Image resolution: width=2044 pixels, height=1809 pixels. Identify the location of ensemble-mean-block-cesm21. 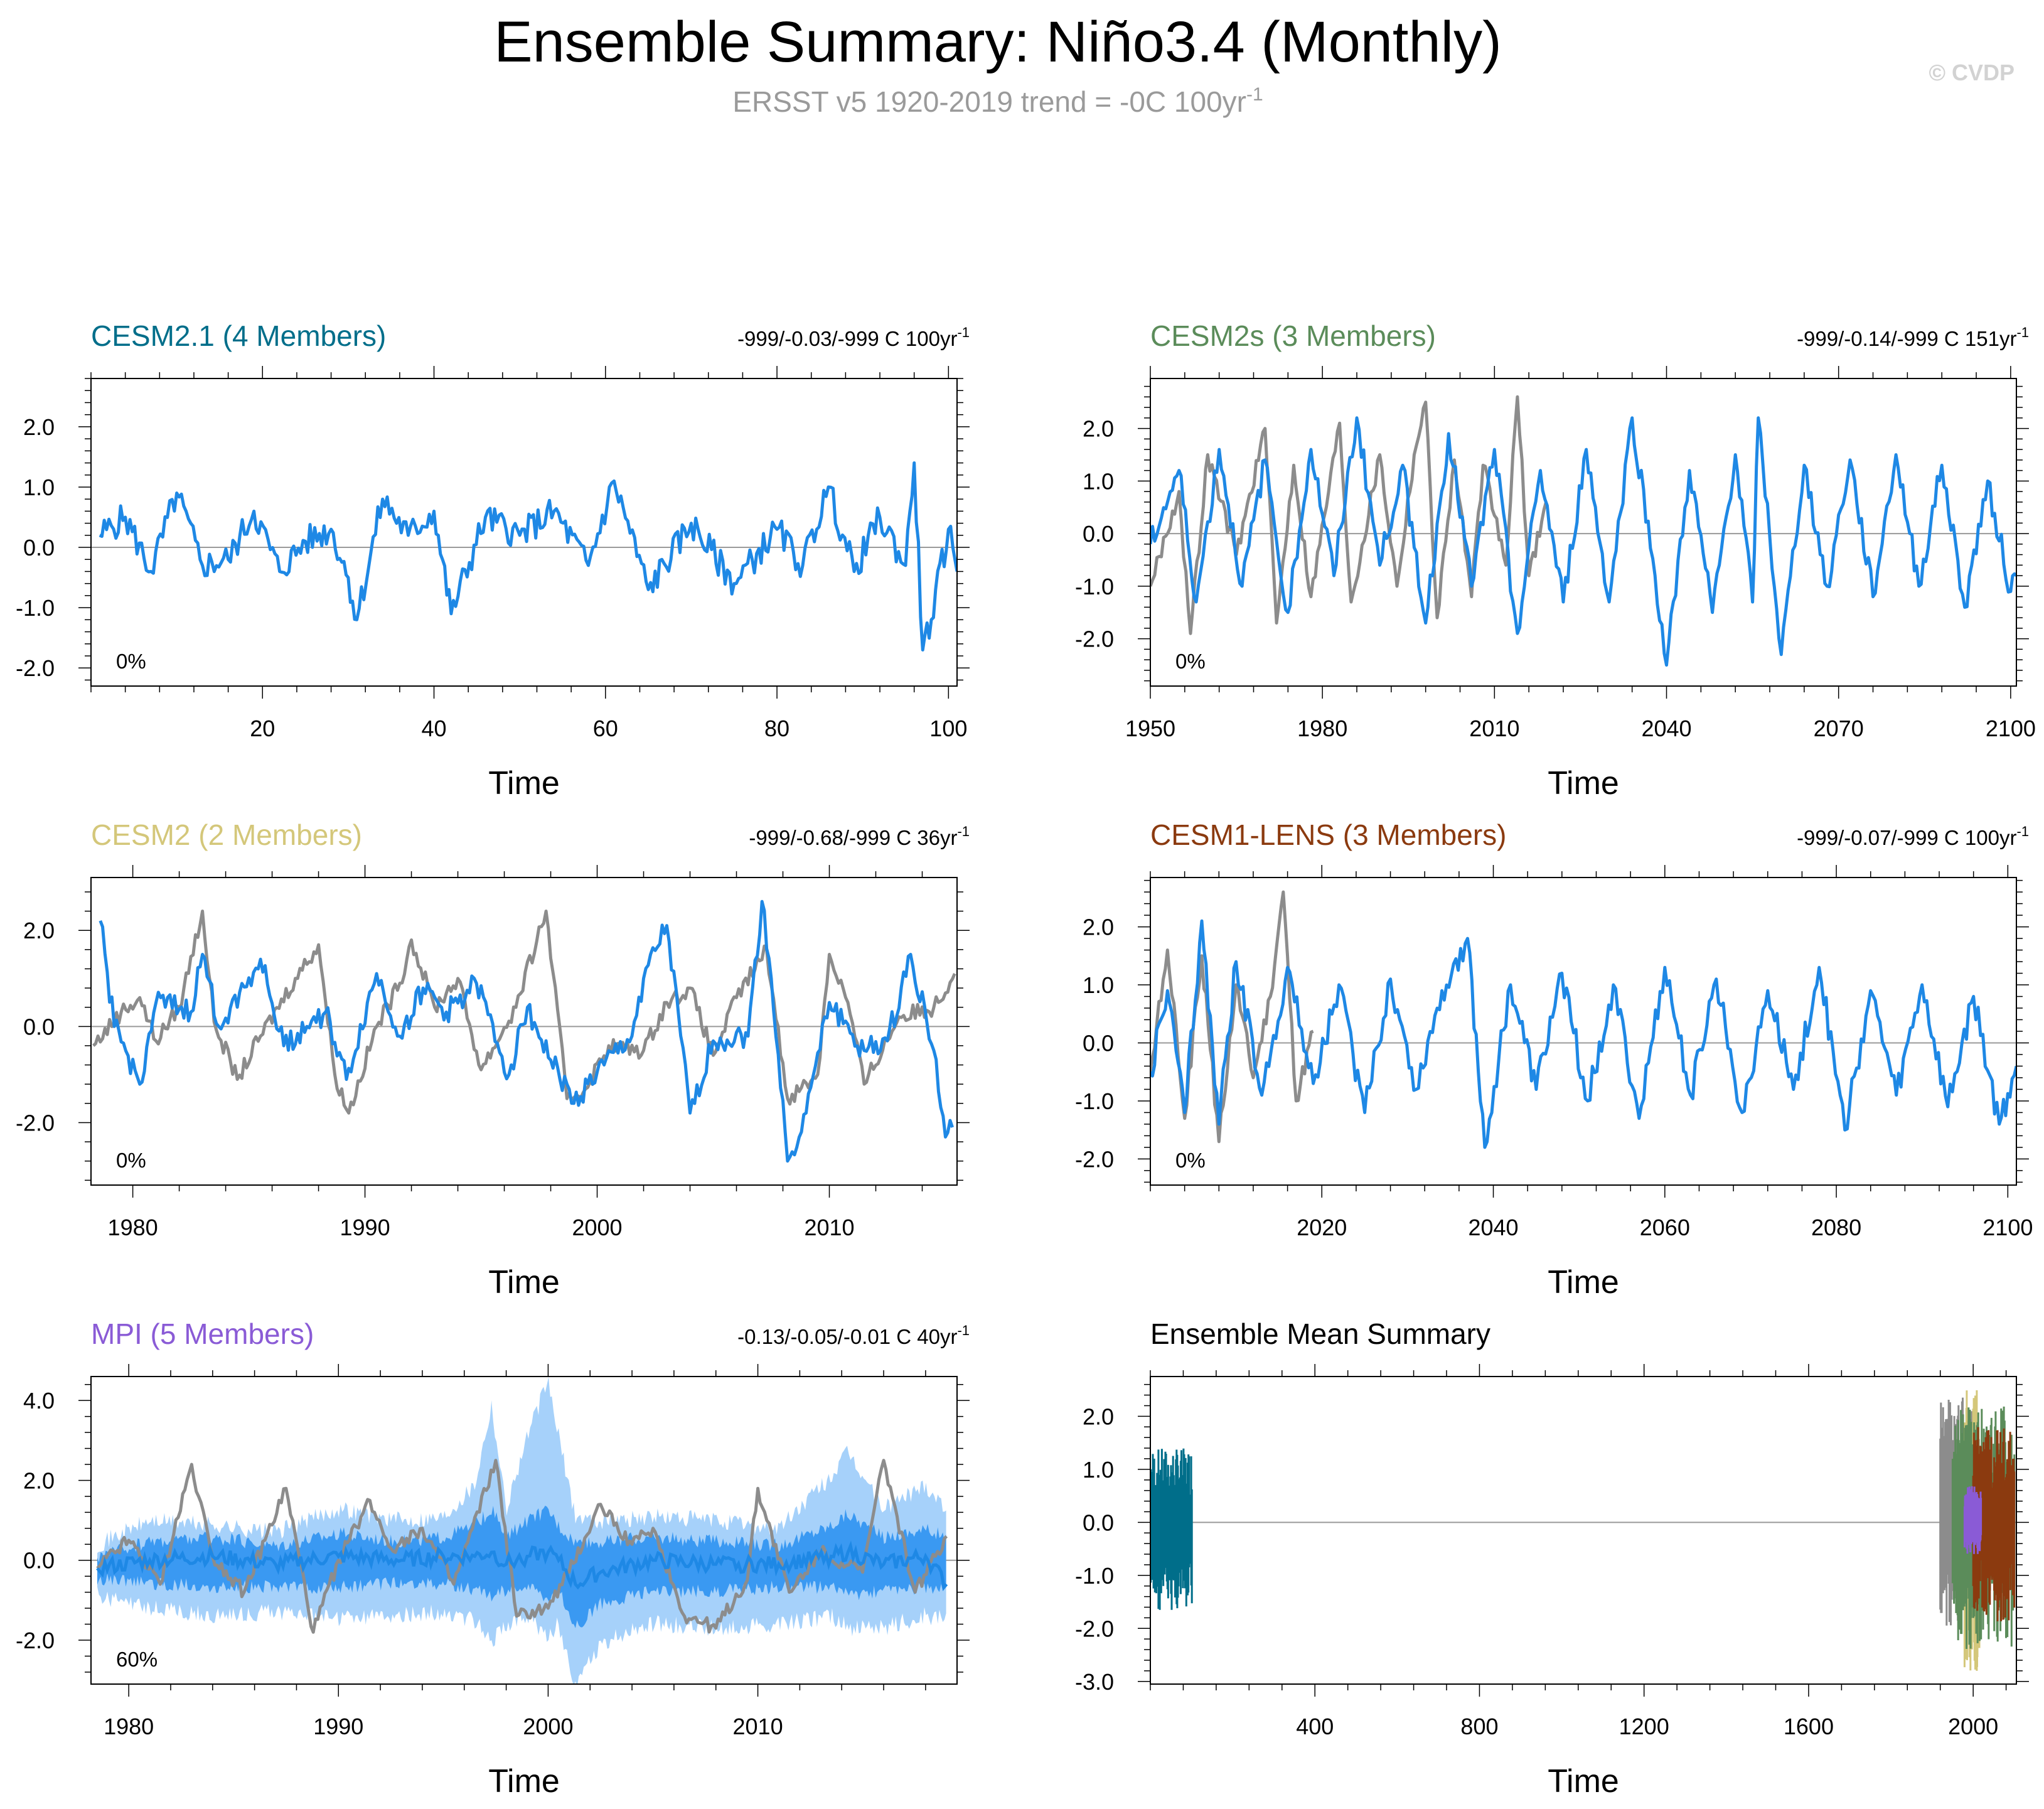
(1171, 1529).